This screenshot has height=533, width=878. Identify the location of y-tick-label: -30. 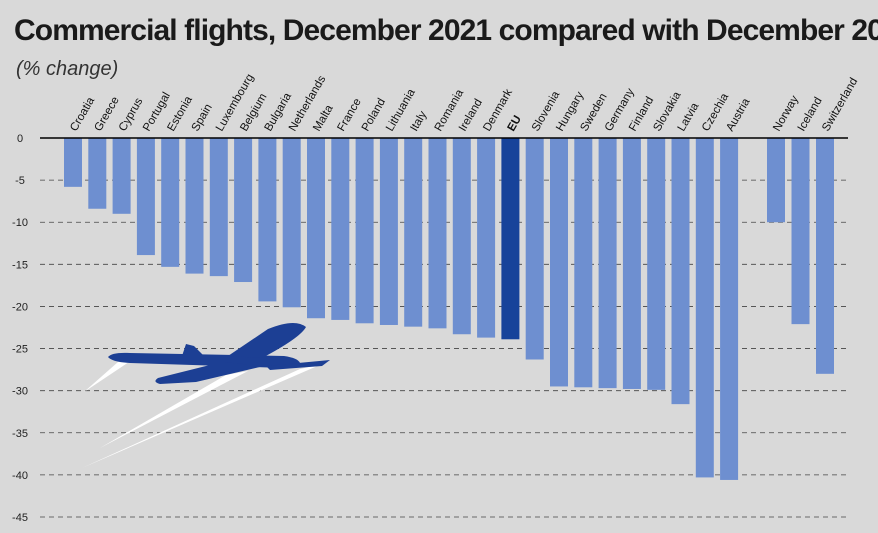
(20, 392).